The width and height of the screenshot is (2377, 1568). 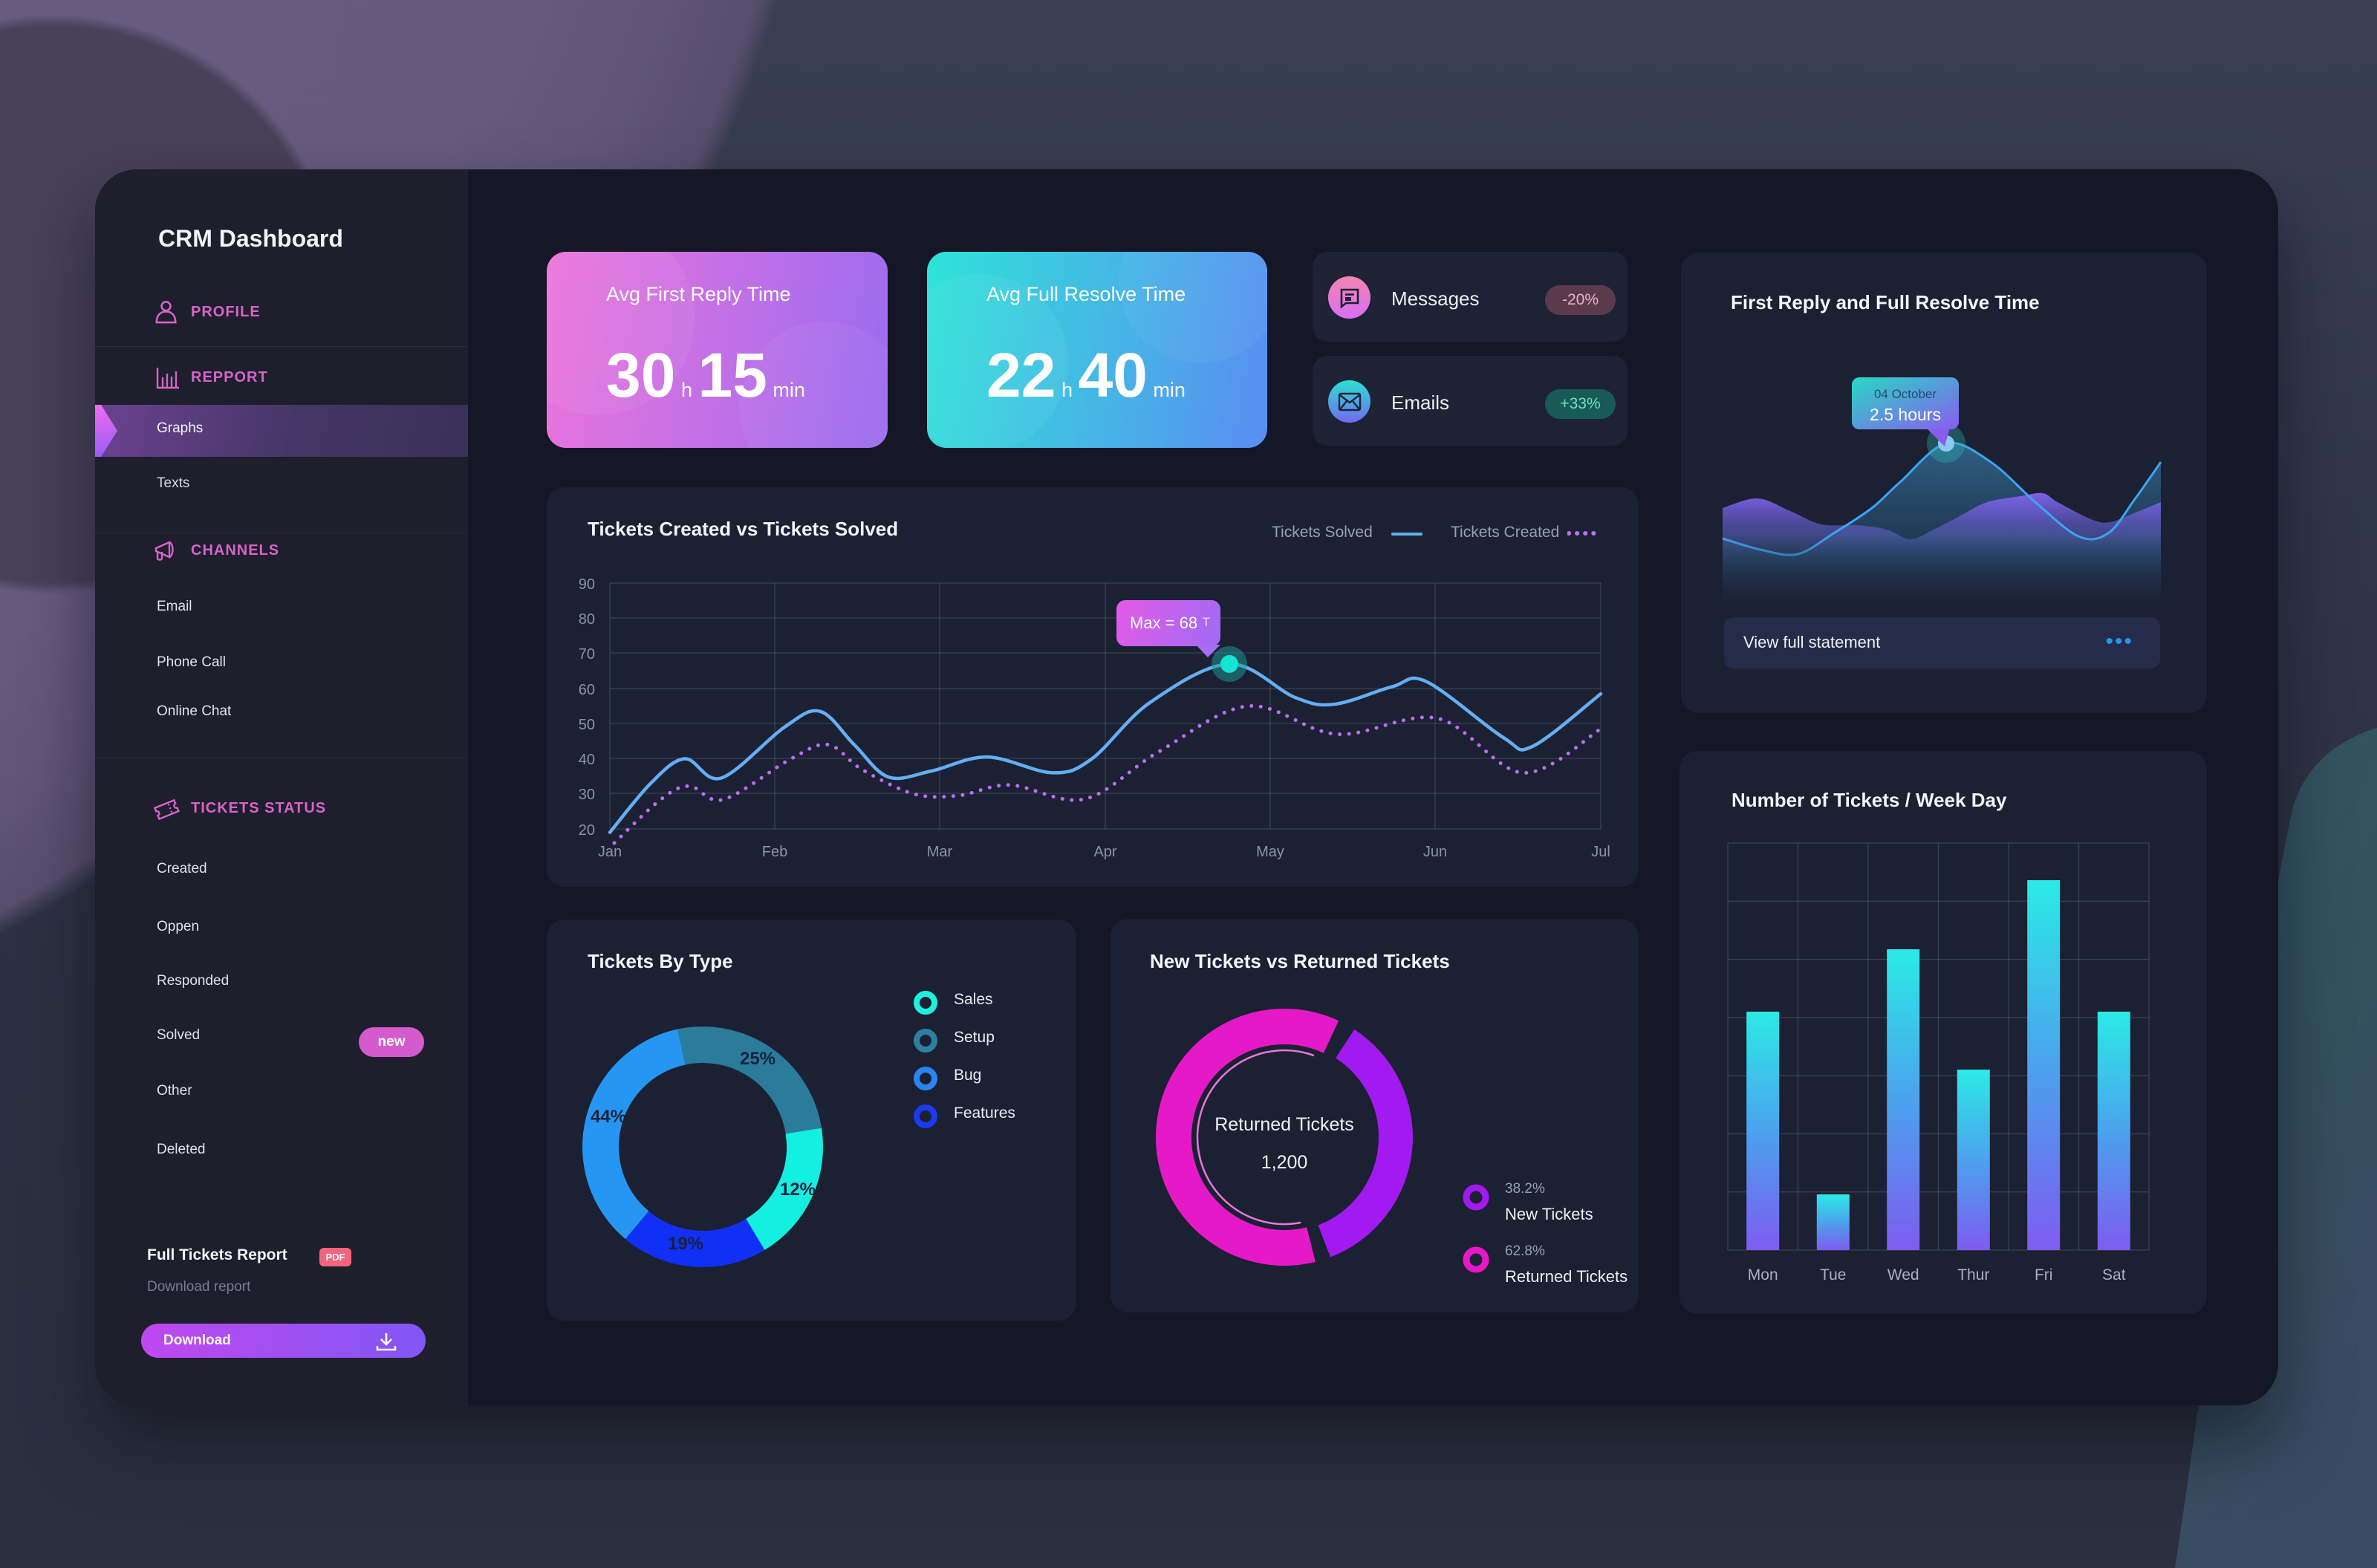 I want to click on svg-text: 30, so click(x=587, y=795).